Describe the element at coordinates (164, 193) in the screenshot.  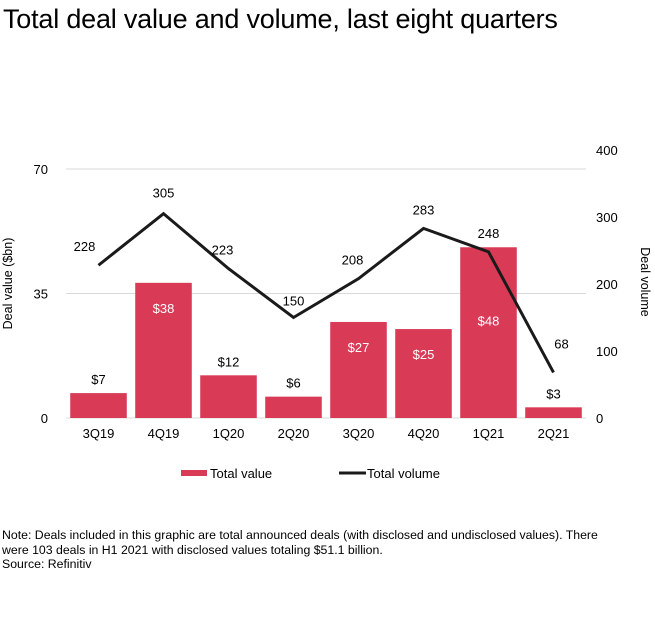
I see `volume-value-label: 305` at that location.